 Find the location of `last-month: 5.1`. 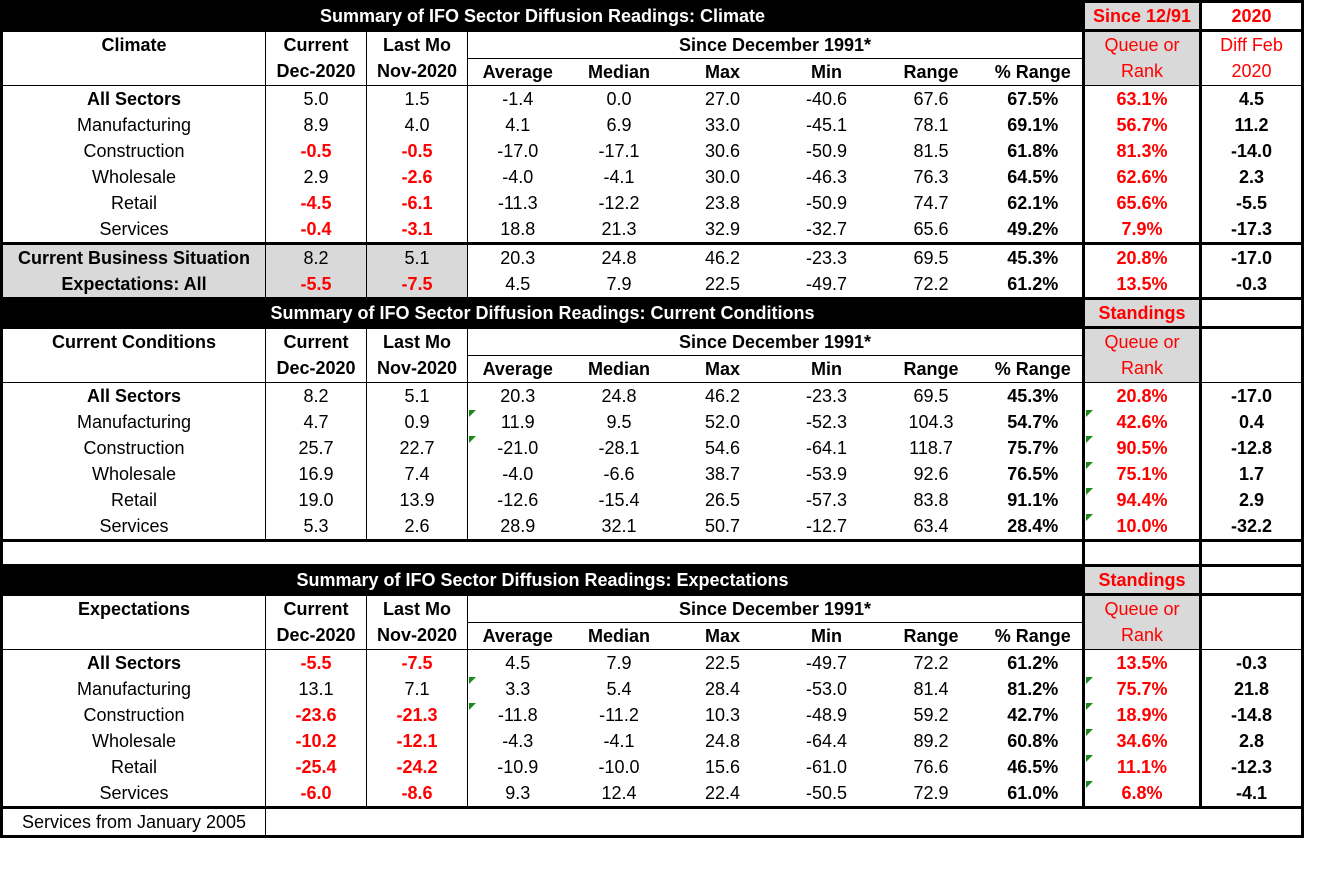

last-month: 5.1 is located at coordinates (417, 257).